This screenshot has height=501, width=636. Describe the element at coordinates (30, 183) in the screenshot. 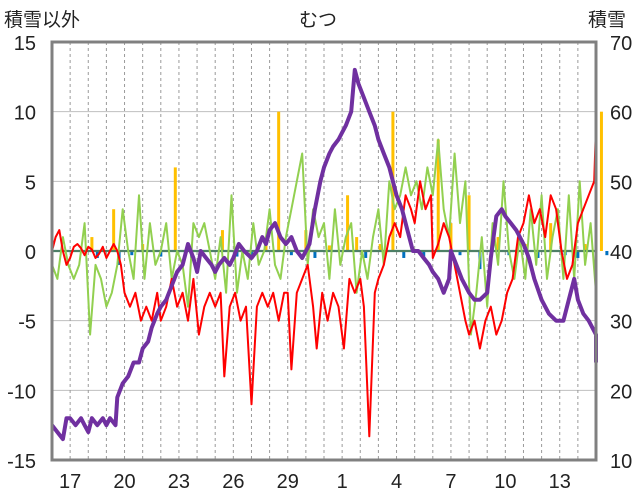

I see `left-tick-label: 5` at that location.